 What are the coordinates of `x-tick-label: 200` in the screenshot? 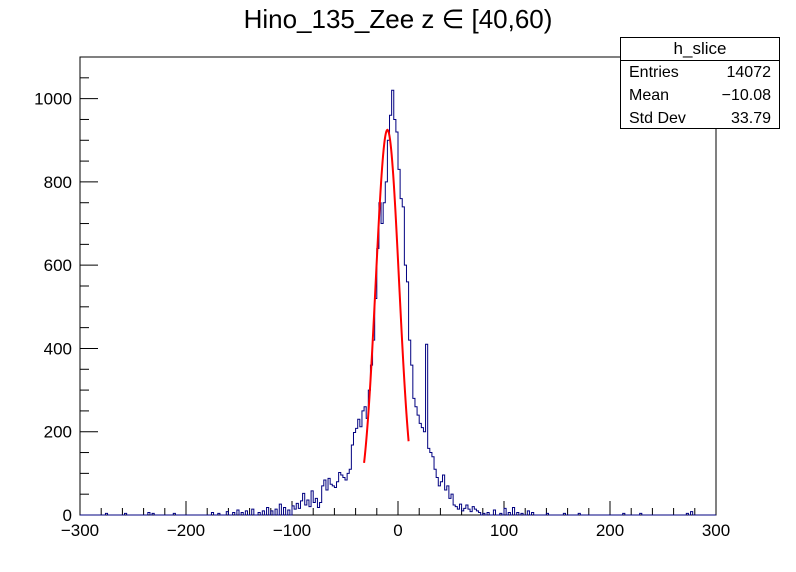 It's located at (610, 530).